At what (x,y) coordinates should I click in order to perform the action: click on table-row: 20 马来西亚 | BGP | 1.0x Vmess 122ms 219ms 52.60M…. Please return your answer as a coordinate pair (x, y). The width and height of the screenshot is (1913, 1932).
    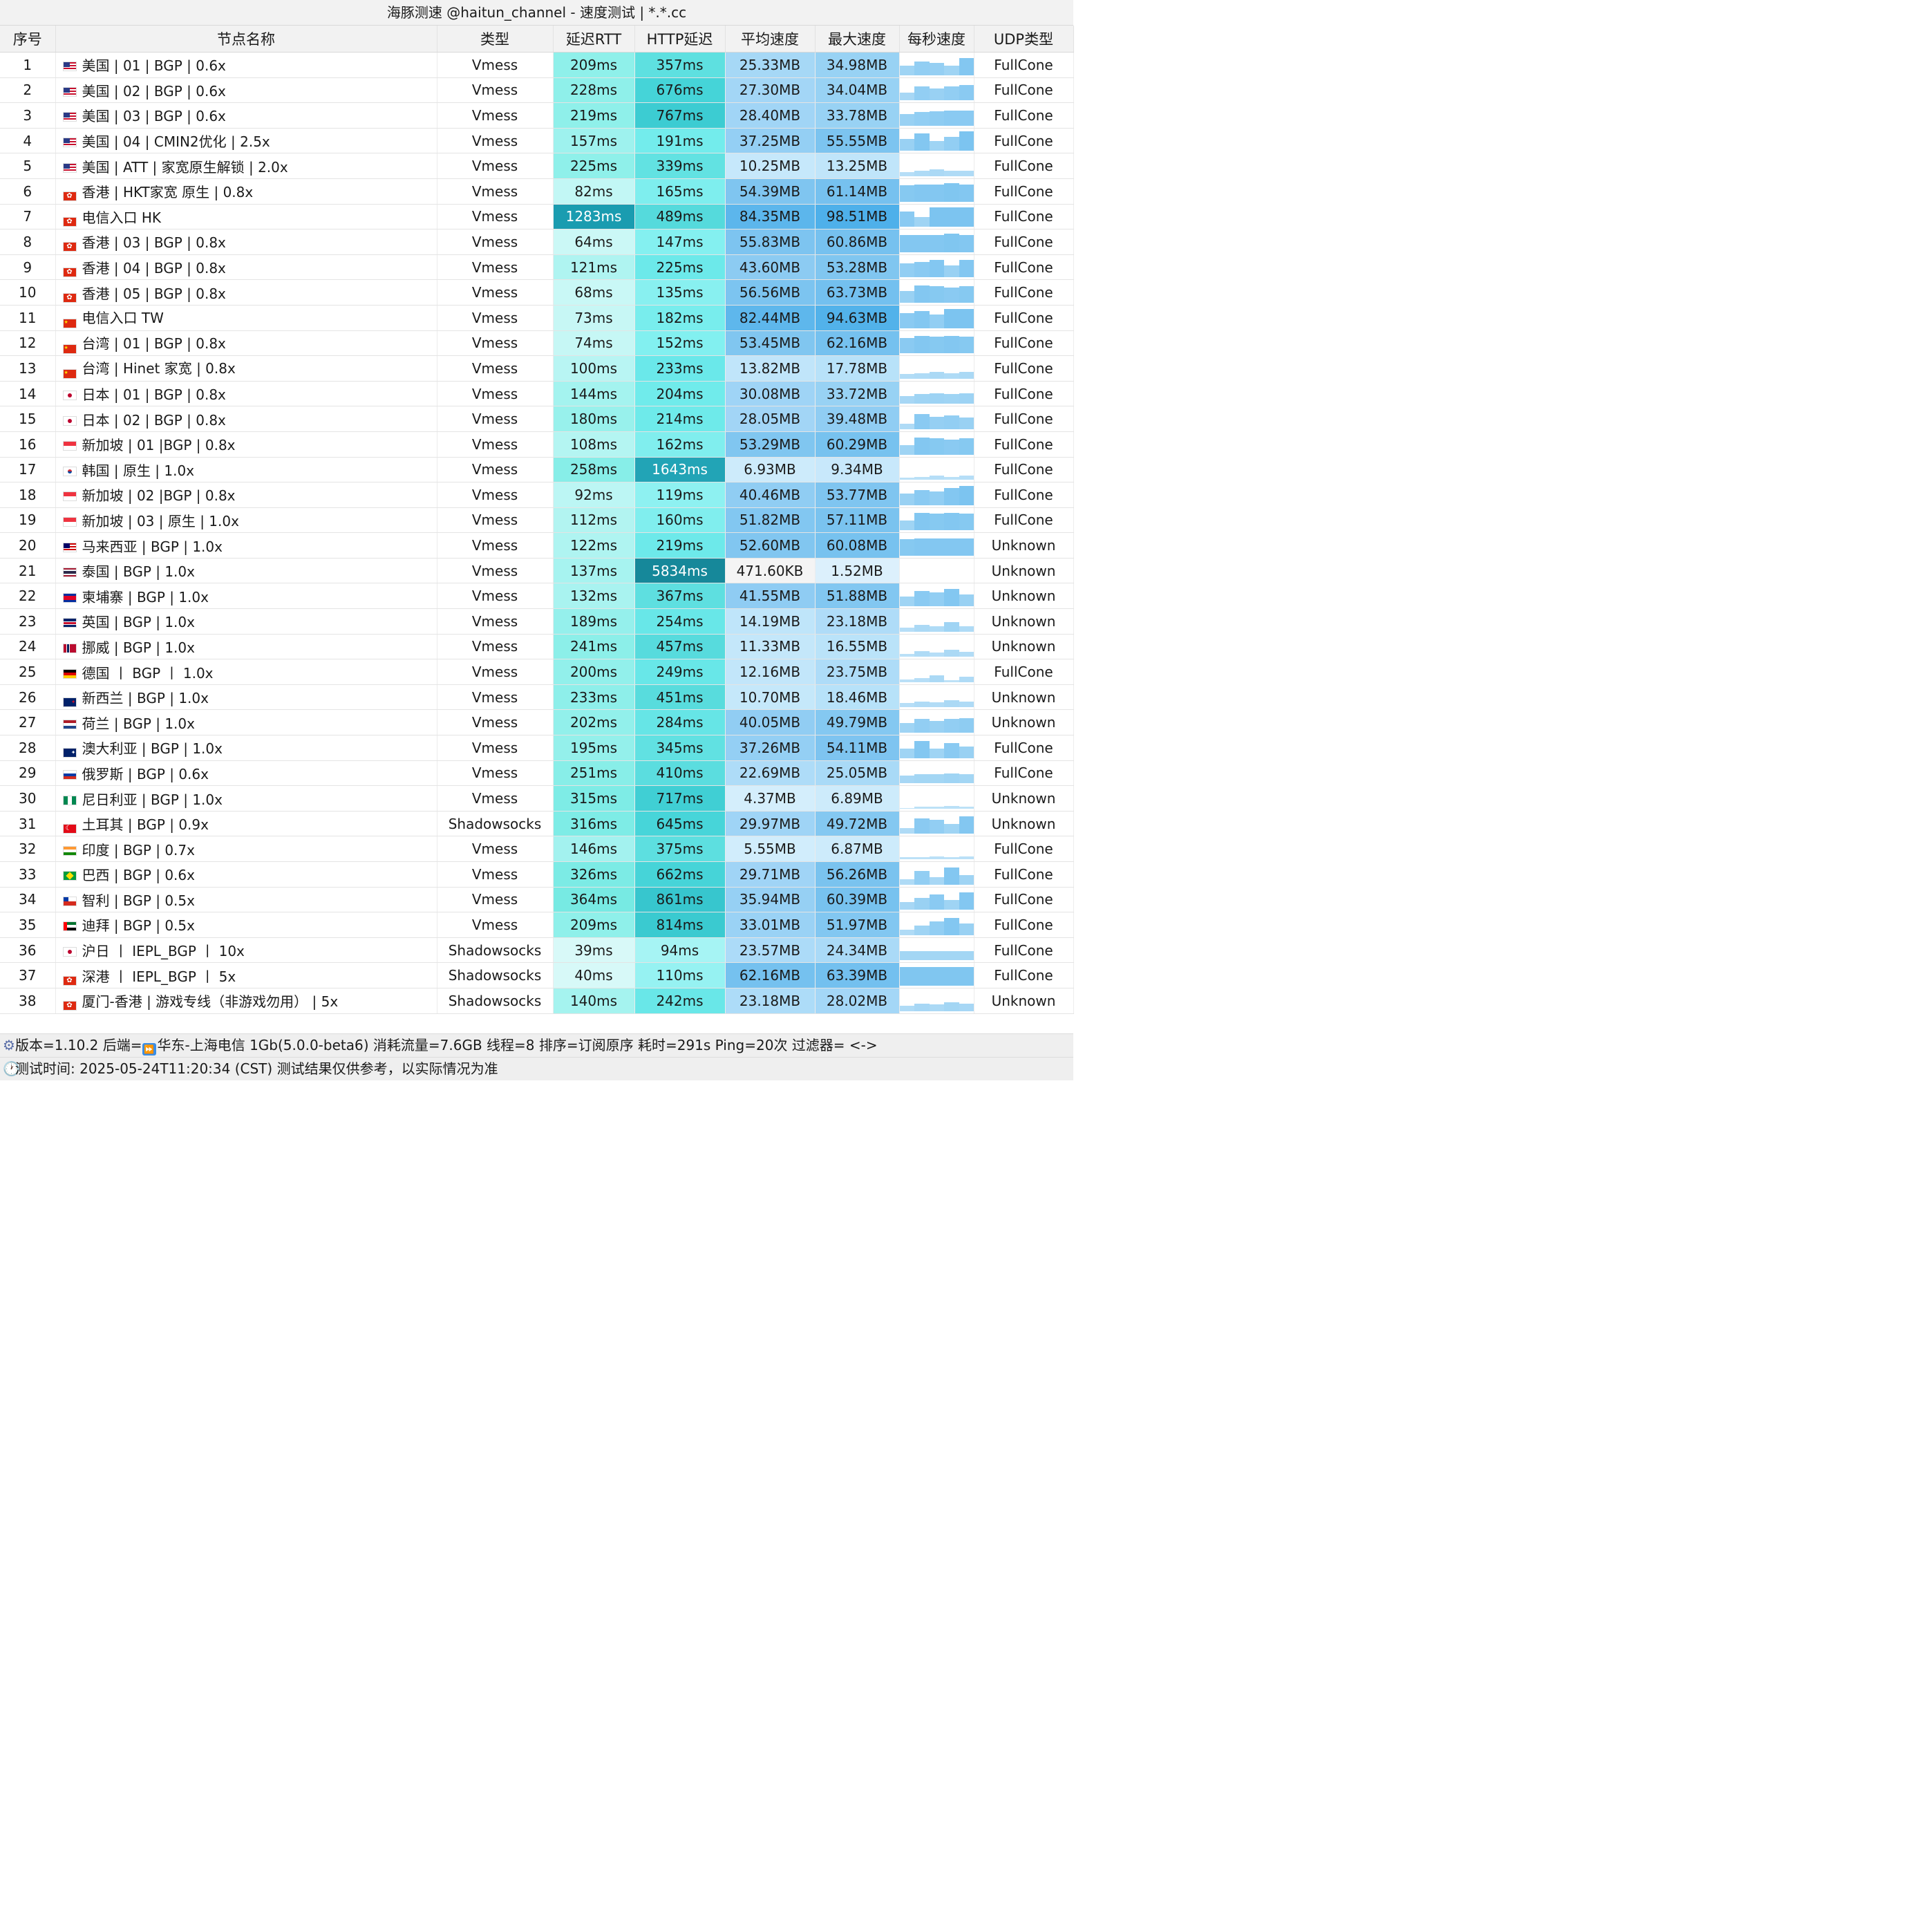
    Looking at the image, I should click on (537, 545).